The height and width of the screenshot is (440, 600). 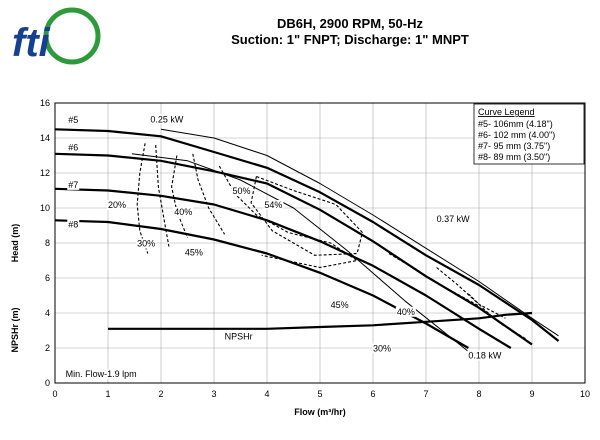 What do you see at coordinates (47, 348) in the screenshot?
I see `y-tick-label: 2` at bounding box center [47, 348].